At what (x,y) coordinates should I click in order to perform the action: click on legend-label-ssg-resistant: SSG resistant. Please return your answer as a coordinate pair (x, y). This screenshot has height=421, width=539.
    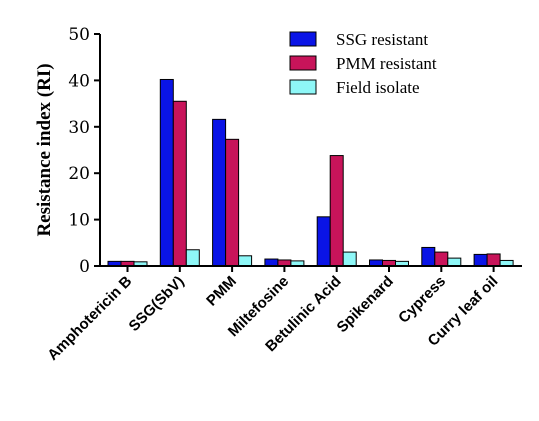
    Looking at the image, I should click on (382, 39).